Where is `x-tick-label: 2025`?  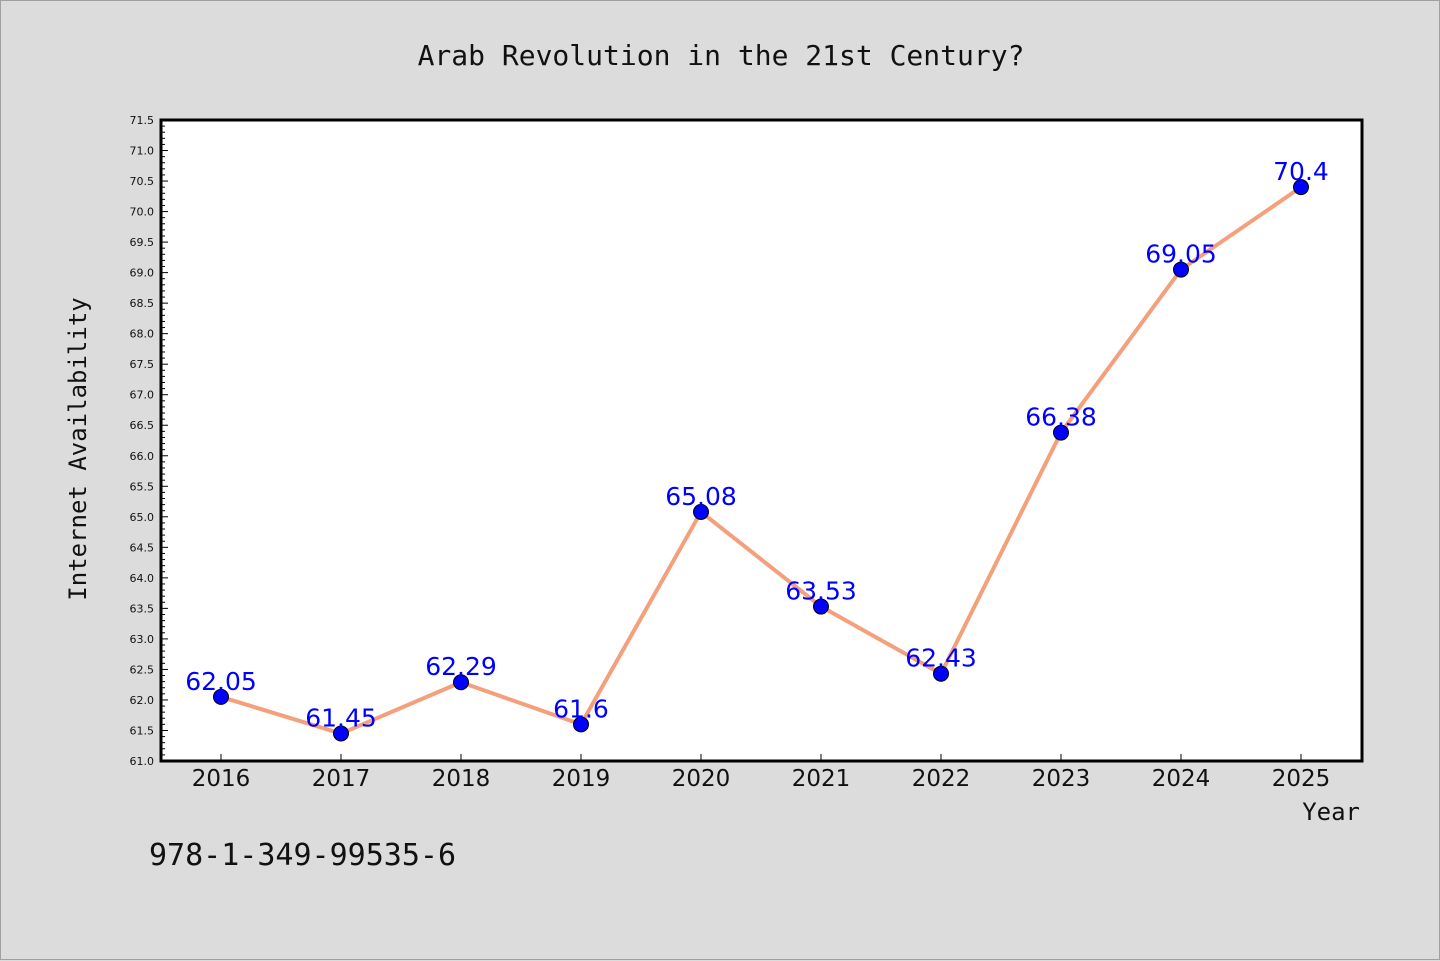
x-tick-label: 2025 is located at coordinates (1301, 779).